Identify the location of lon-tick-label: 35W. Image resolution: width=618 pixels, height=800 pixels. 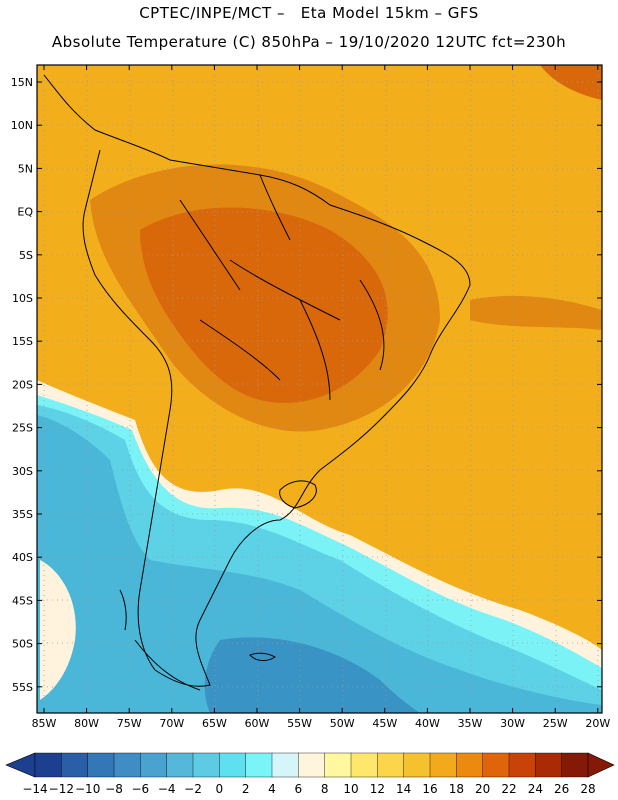
(470, 723).